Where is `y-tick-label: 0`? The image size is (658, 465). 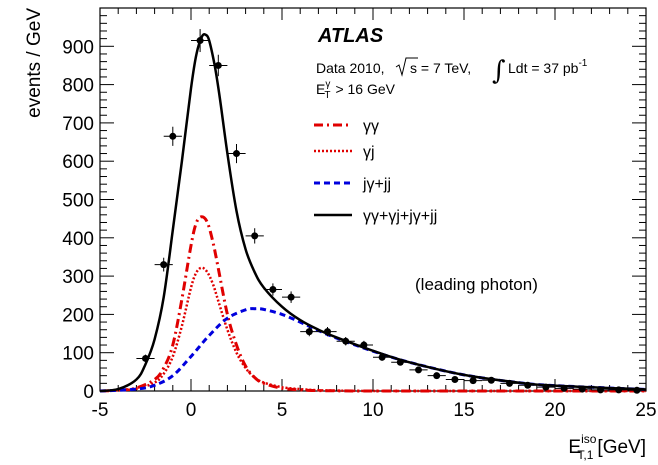
y-tick-label: 0 is located at coordinates (88, 392).